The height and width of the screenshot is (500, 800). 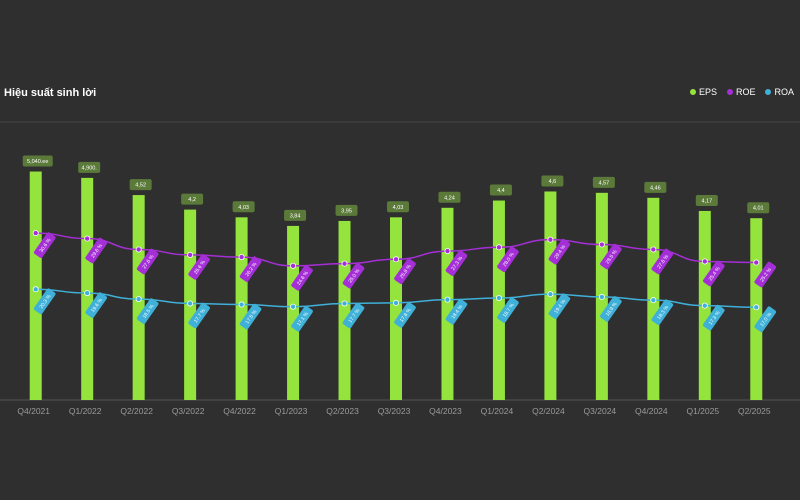 What do you see at coordinates (497, 411) in the screenshot?
I see `x-tick-label: Q1/2024` at bounding box center [497, 411].